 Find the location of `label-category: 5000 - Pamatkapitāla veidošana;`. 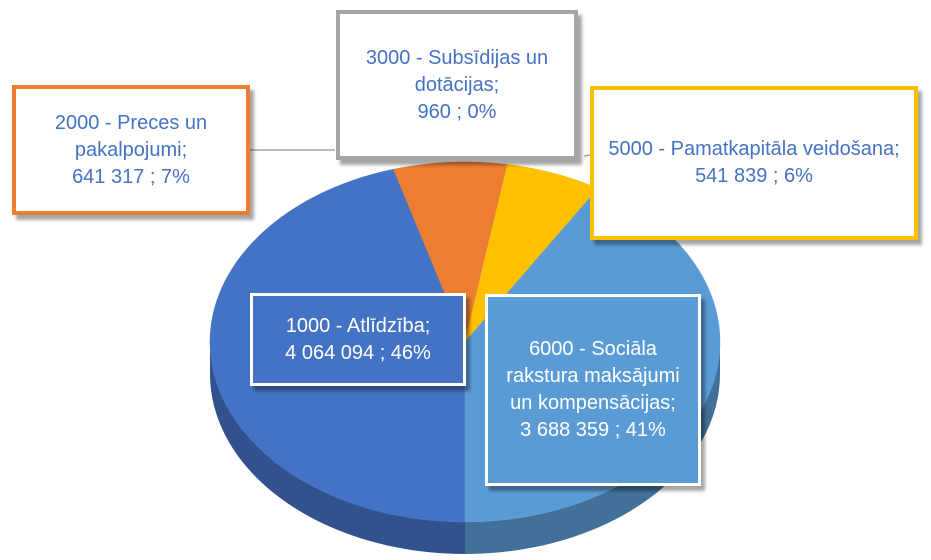

label-category: 5000 - Pamatkapitāla veidošana; is located at coordinates (754, 149).